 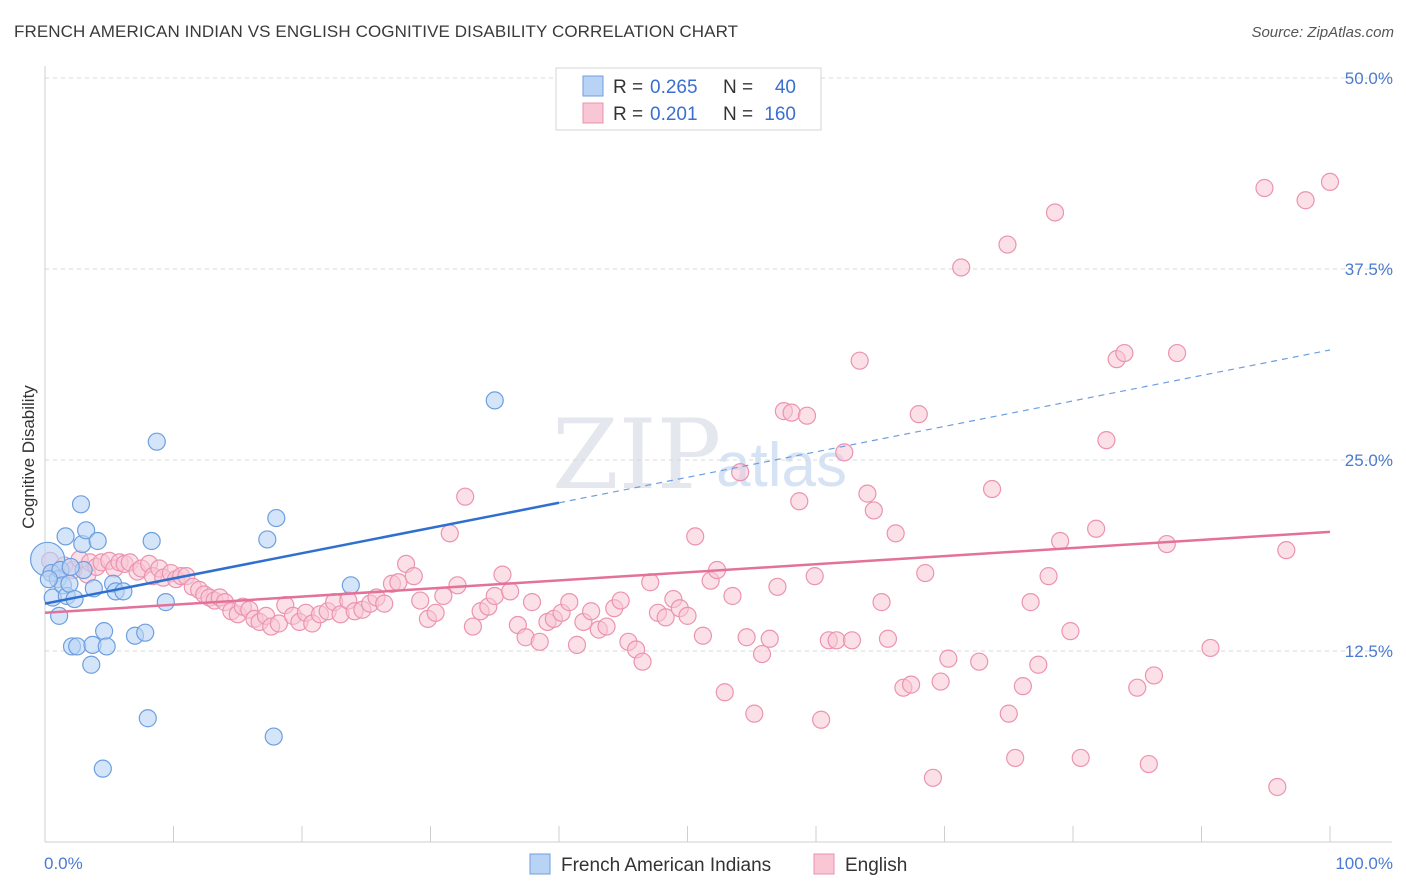 What do you see at coordinates (1369, 269) in the screenshot?
I see `y-tick-label: 37.5%` at bounding box center [1369, 269].